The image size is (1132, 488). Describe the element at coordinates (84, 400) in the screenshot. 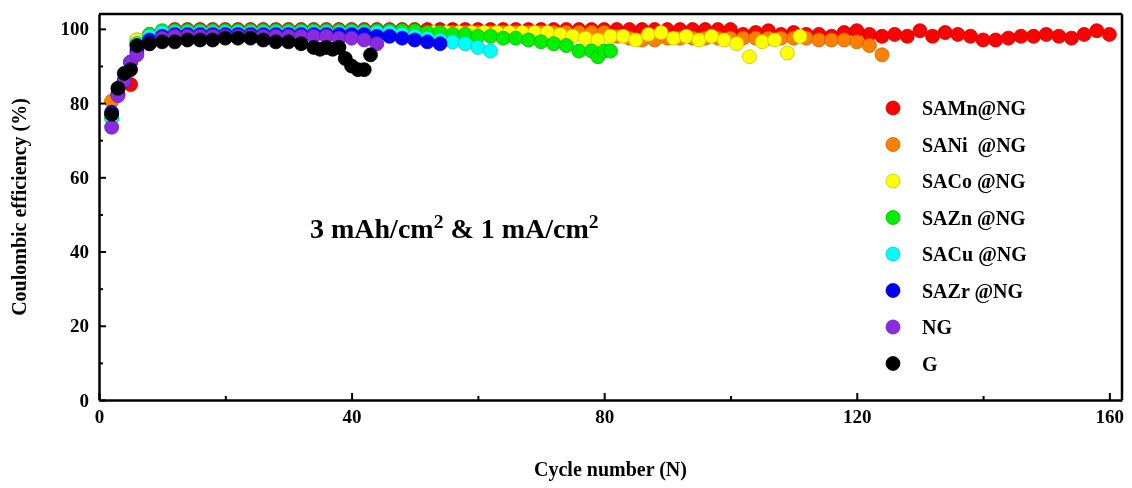

I see `y-tick-label: 0` at that location.